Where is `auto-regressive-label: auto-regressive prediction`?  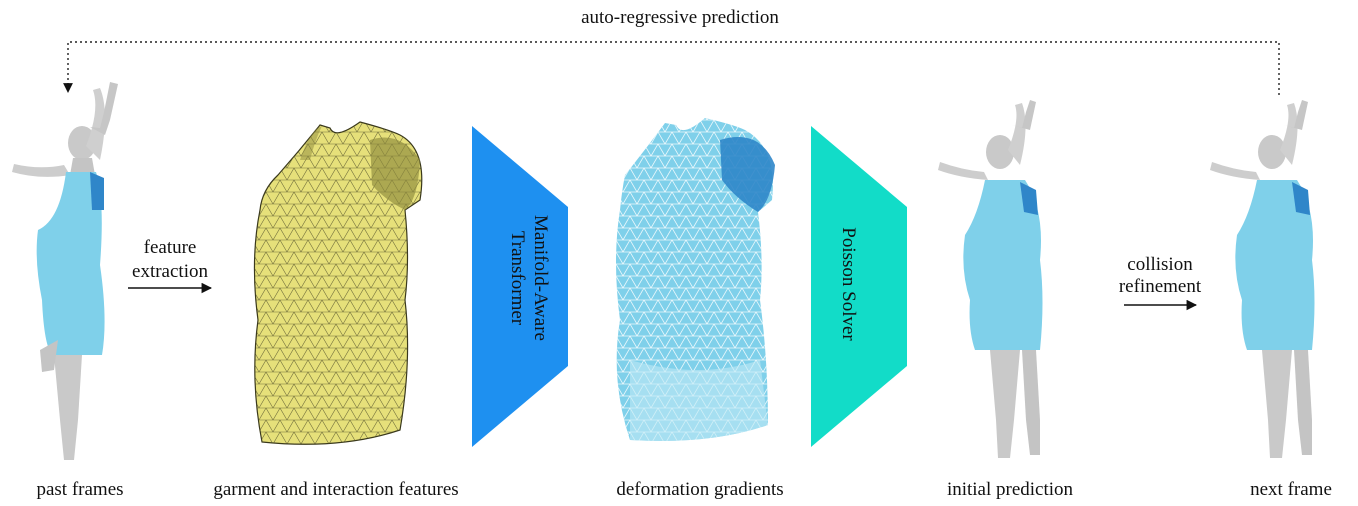
auto-regressive-label: auto-regressive prediction is located at coordinates (680, 17).